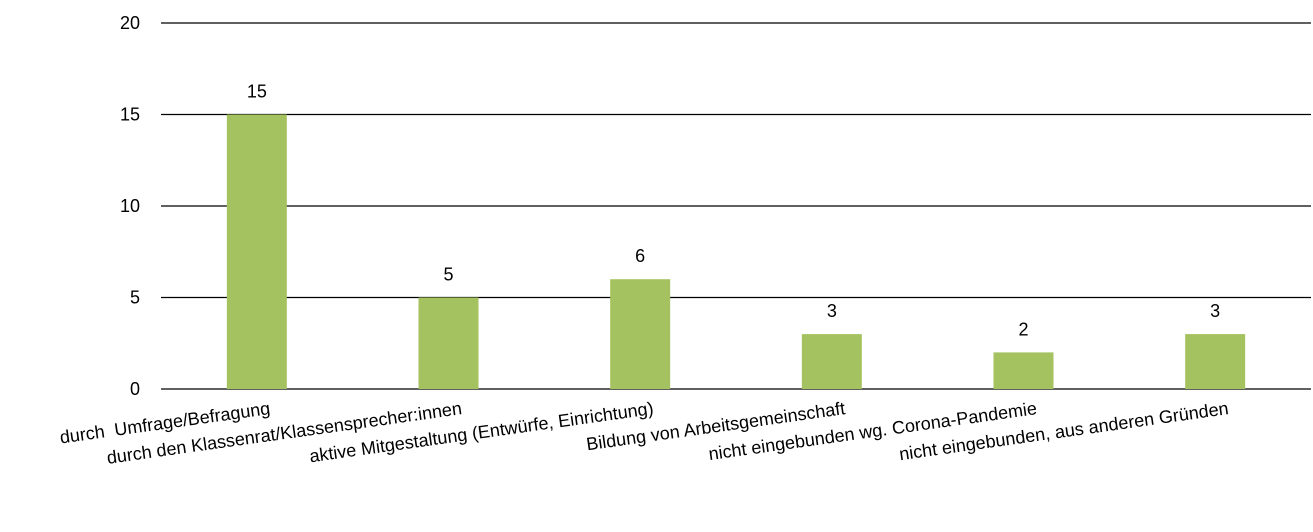 The height and width of the screenshot is (532, 1313). What do you see at coordinates (640, 256) in the screenshot?
I see `data-label: 6` at bounding box center [640, 256].